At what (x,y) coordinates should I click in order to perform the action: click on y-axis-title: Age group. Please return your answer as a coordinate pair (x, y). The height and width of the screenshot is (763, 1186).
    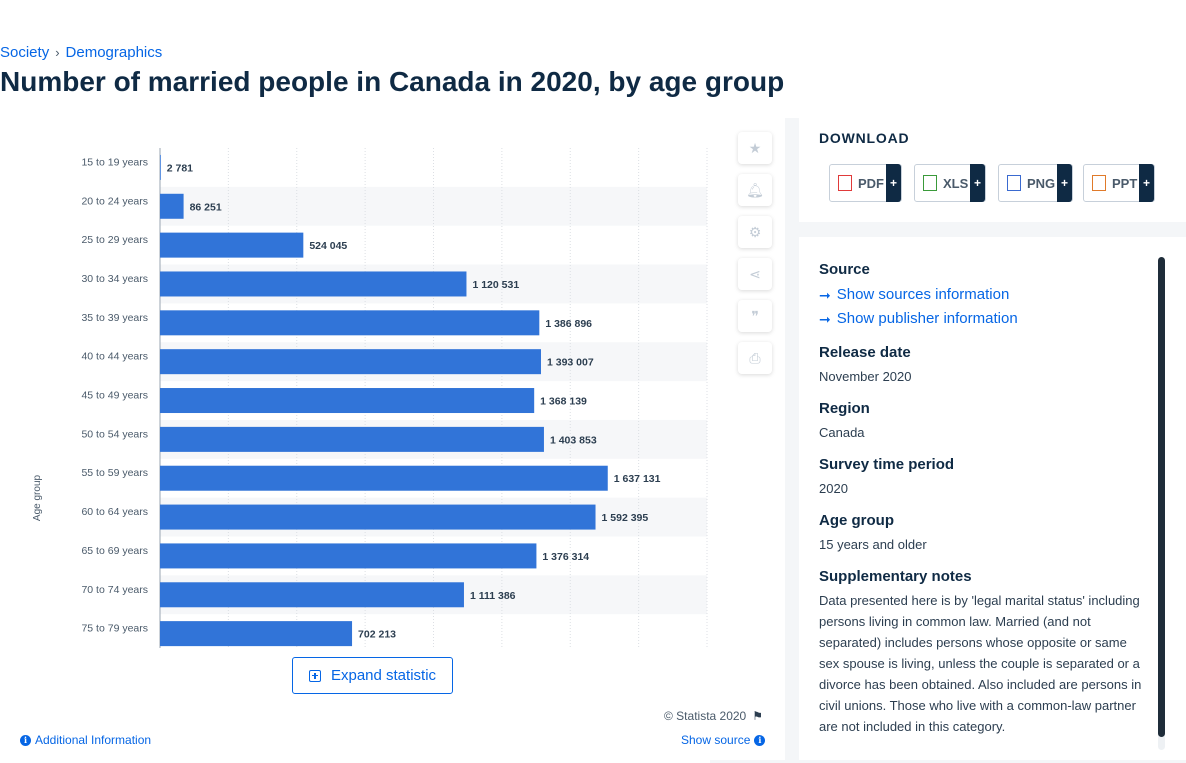
    Looking at the image, I should click on (37, 497).